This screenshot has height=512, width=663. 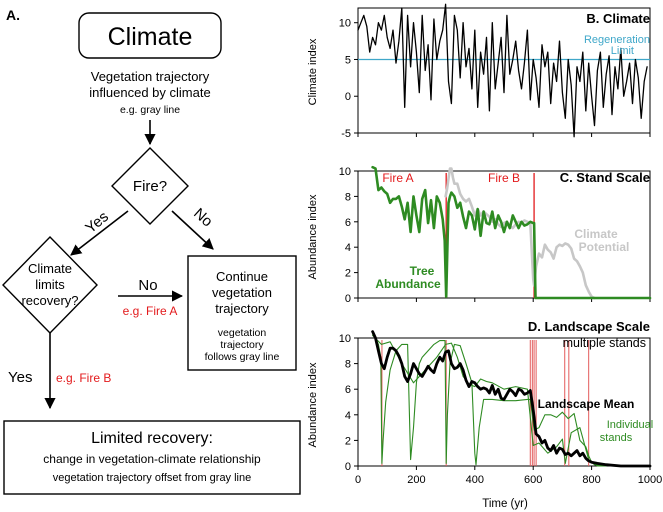 I want to click on x-axis-label: Time (yr), so click(x=505, y=504).